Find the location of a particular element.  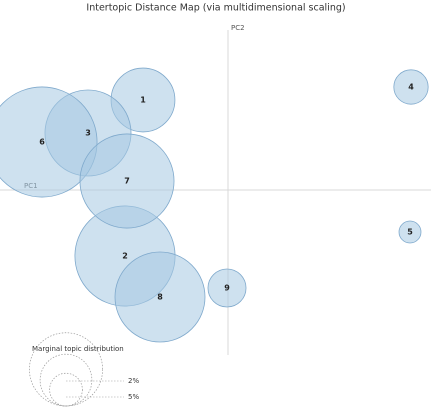

topic-label: 5 is located at coordinates (410, 232).